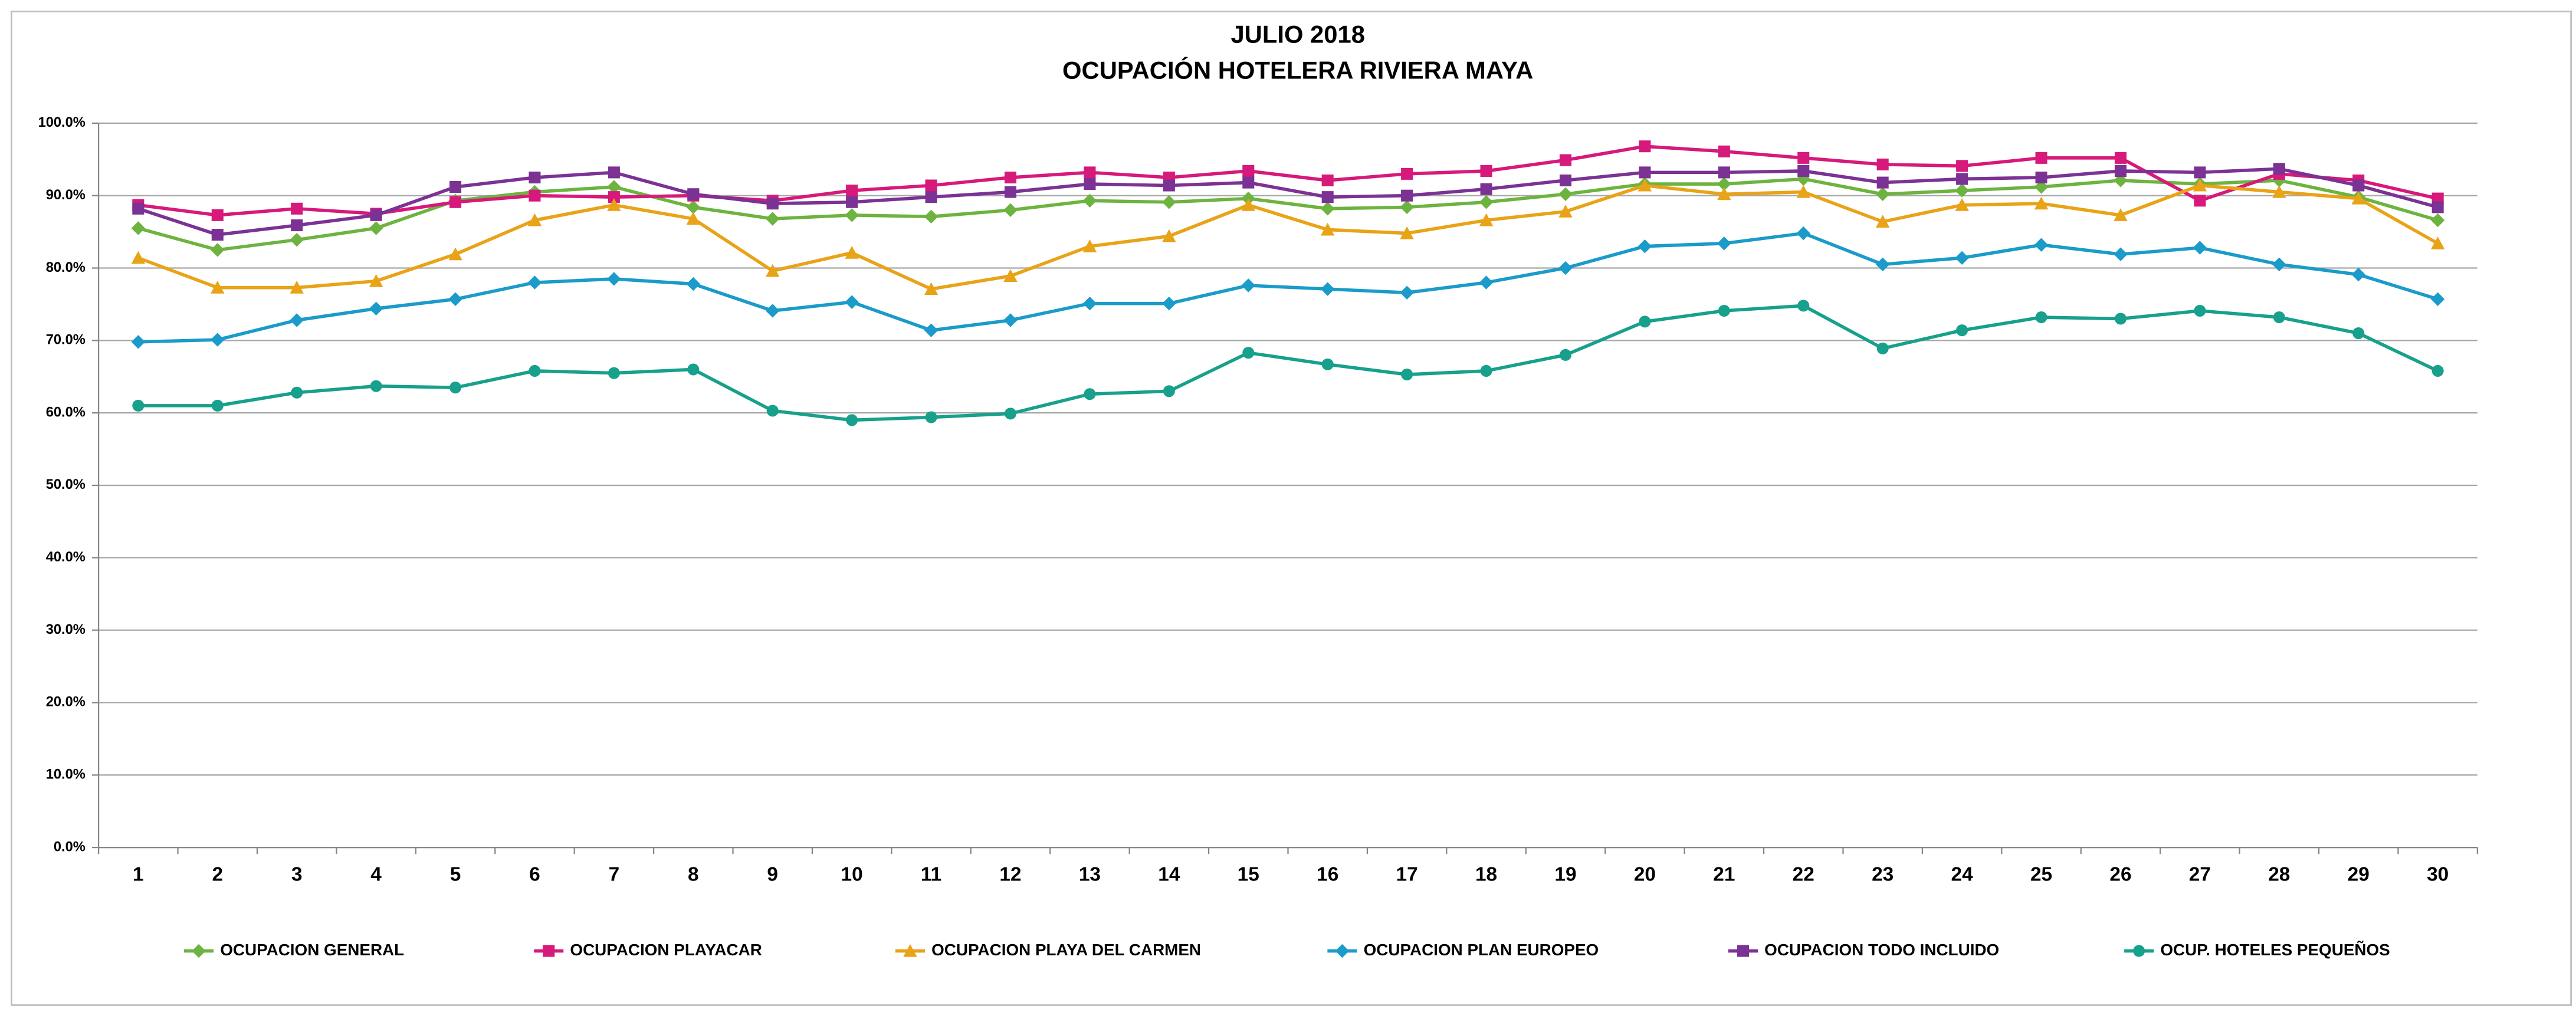  What do you see at coordinates (66, 195) in the screenshot?
I see `y-tick-label: 90.0%` at bounding box center [66, 195].